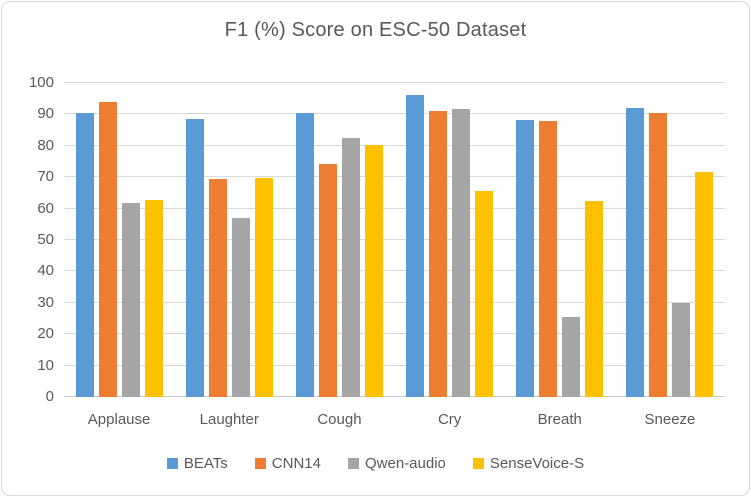 The width and height of the screenshot is (751, 497). Describe the element at coordinates (45, 334) in the screenshot. I see `y-axis-tick-label-20: 20` at that location.